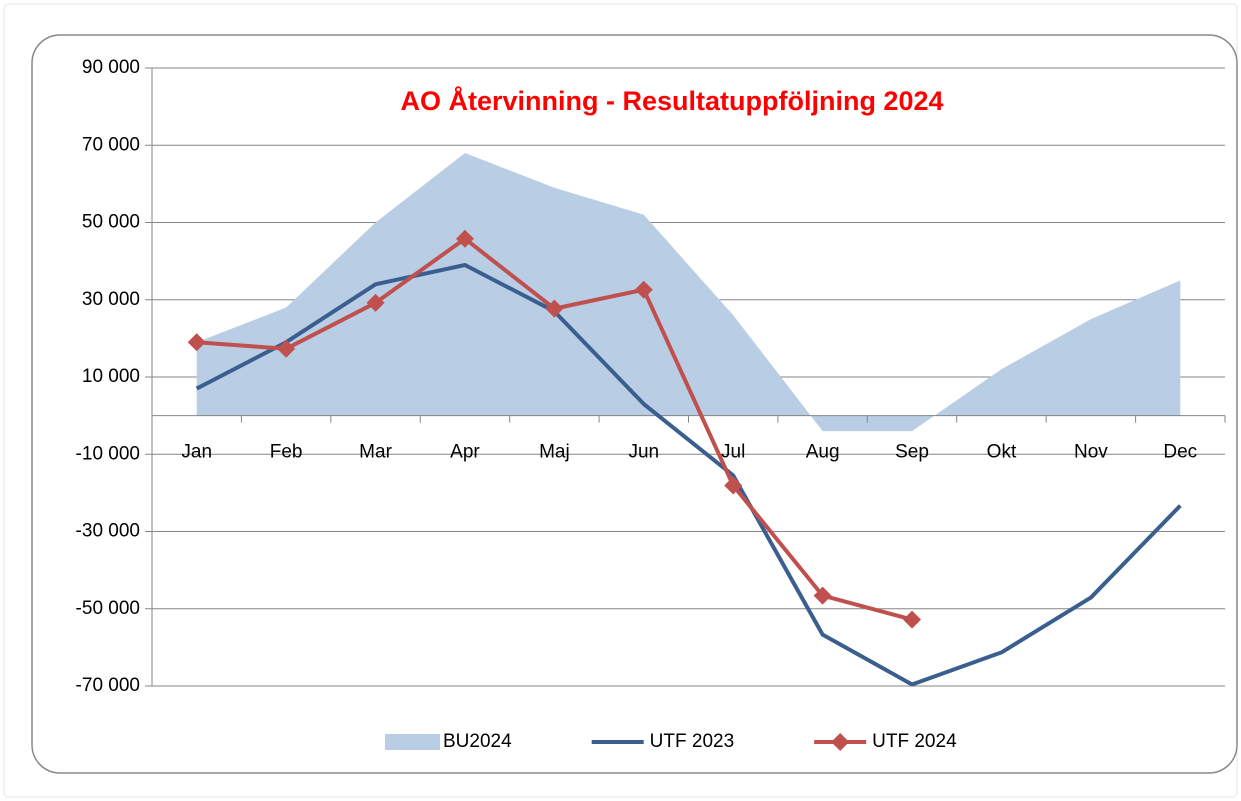 This screenshot has height=801, width=1241. I want to click on legend-item: UTF 2023, so click(662, 741).